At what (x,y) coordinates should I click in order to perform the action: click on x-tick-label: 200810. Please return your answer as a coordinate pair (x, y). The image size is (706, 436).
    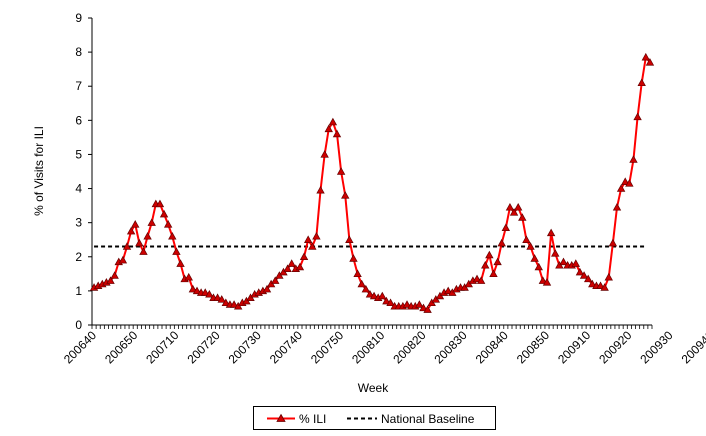
    Looking at the image, I should click on (368, 347).